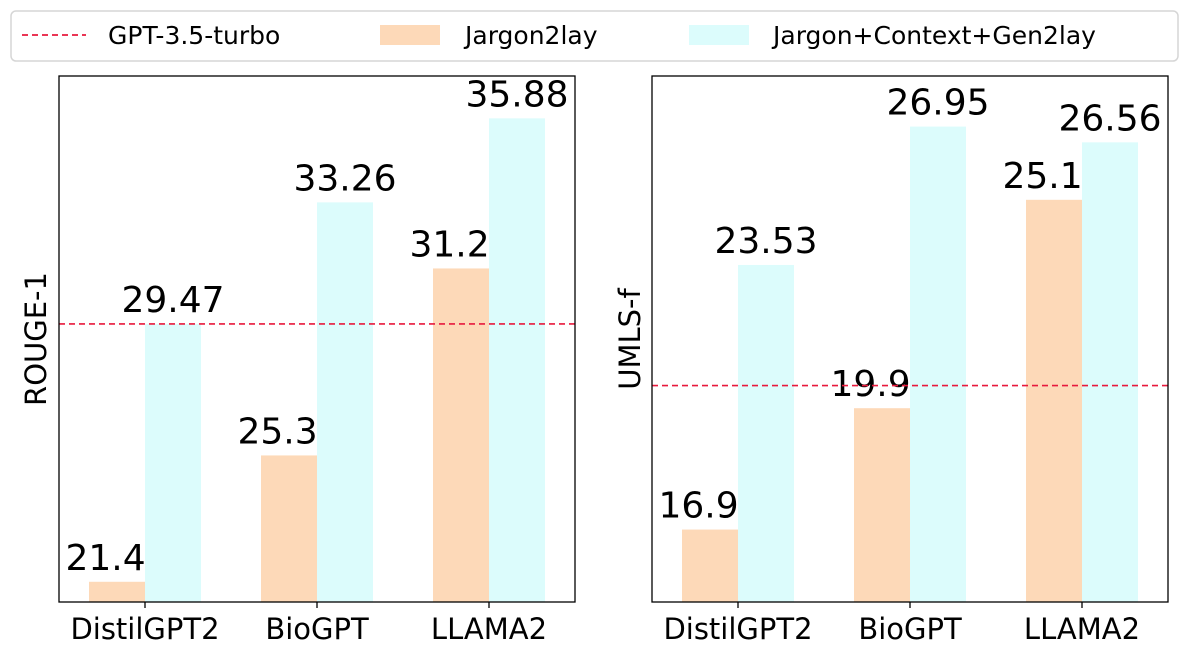  I want to click on bar-value-label: 26.56, so click(1109, 118).